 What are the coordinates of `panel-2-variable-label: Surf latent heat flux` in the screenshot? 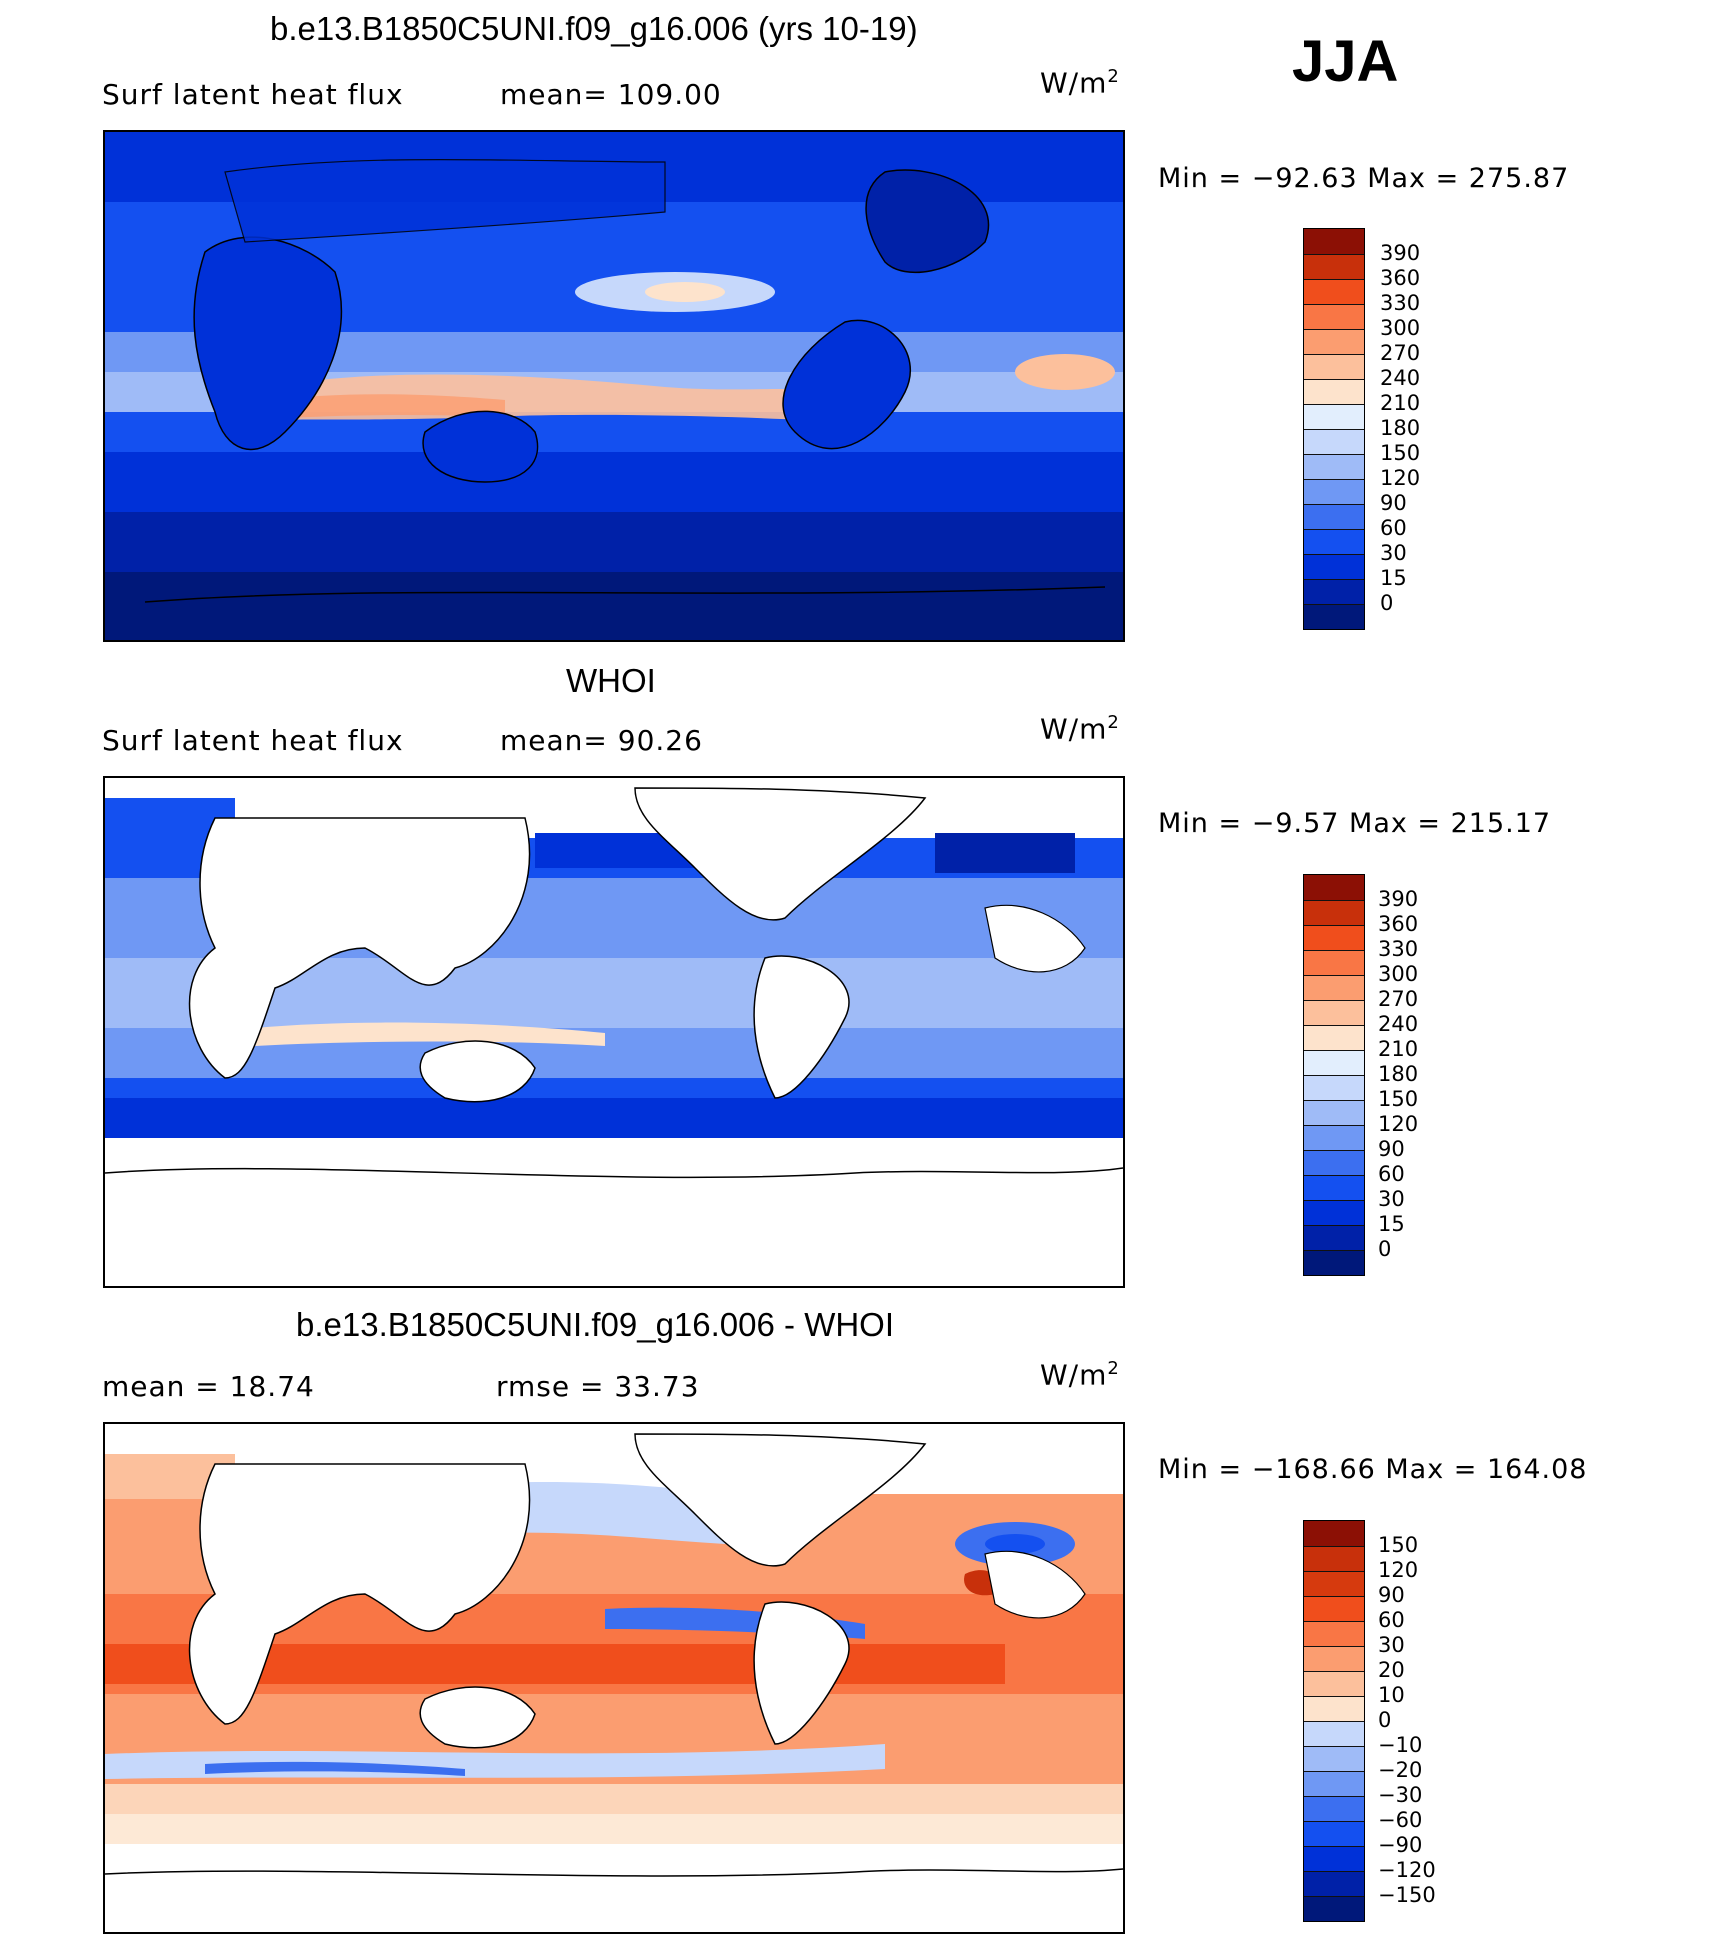 It's located at (253, 740).